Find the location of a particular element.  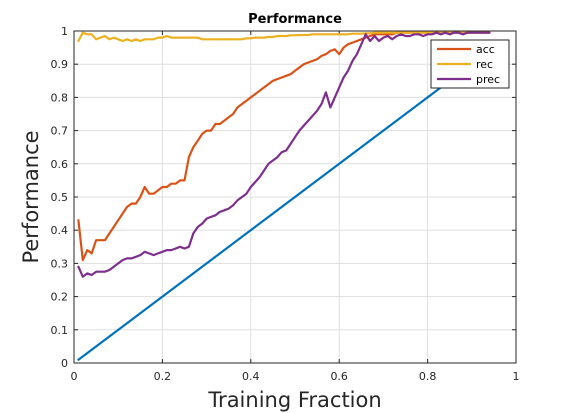

x-axis-label: Training Fraction is located at coordinates (294, 400).